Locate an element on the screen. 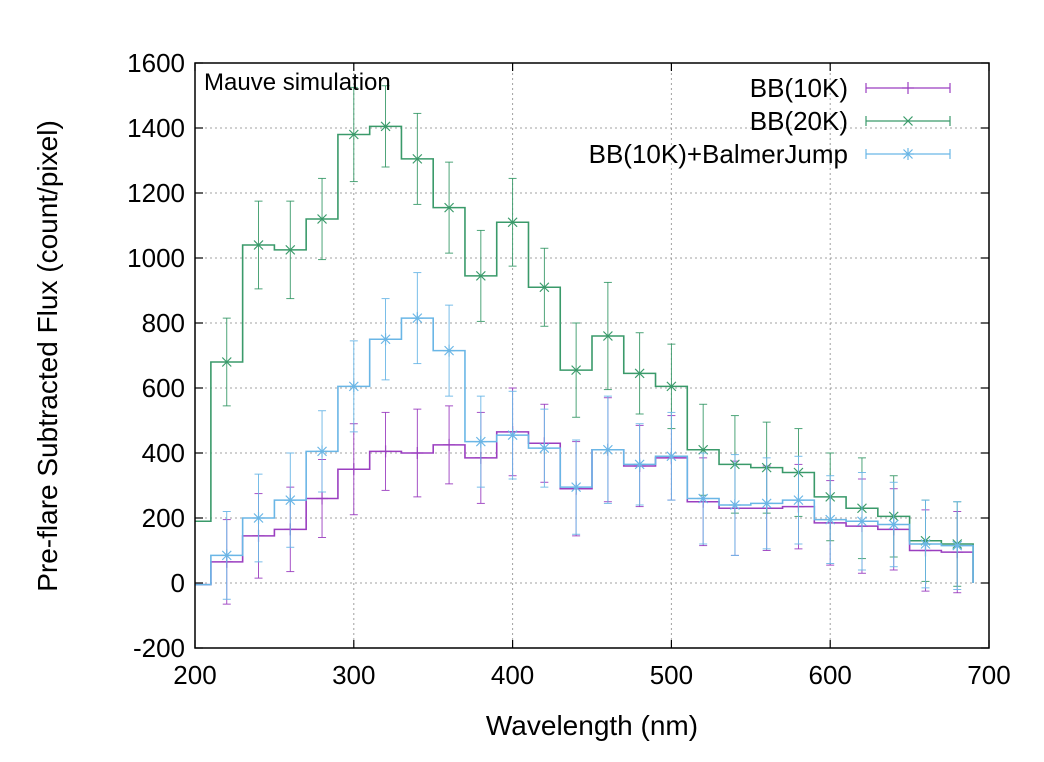  legend-label: BB(10K)+BalmerJump is located at coordinates (718, 154).